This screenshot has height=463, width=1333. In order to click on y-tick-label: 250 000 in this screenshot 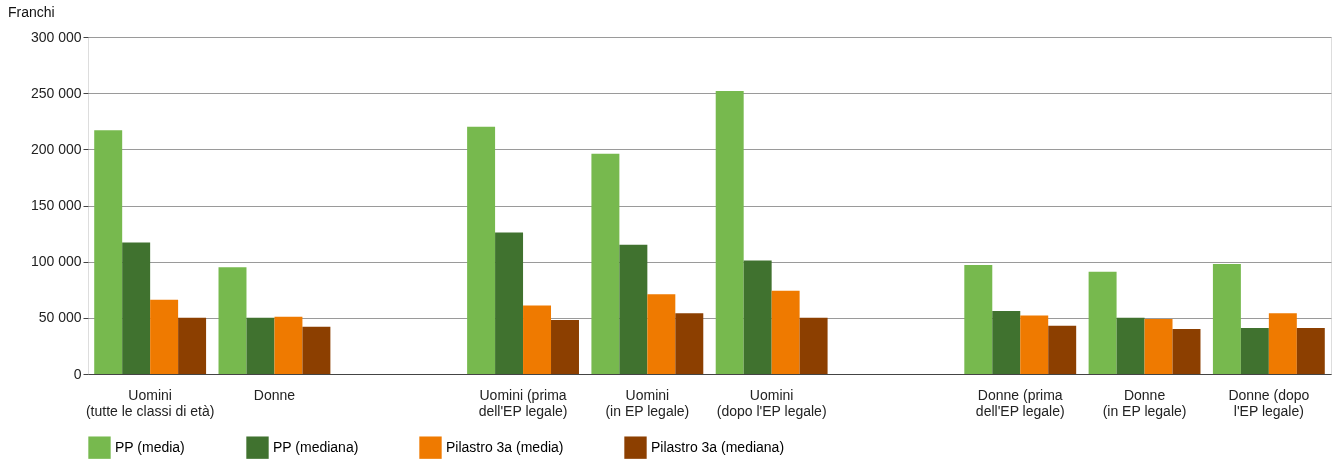, I will do `click(56, 92)`.